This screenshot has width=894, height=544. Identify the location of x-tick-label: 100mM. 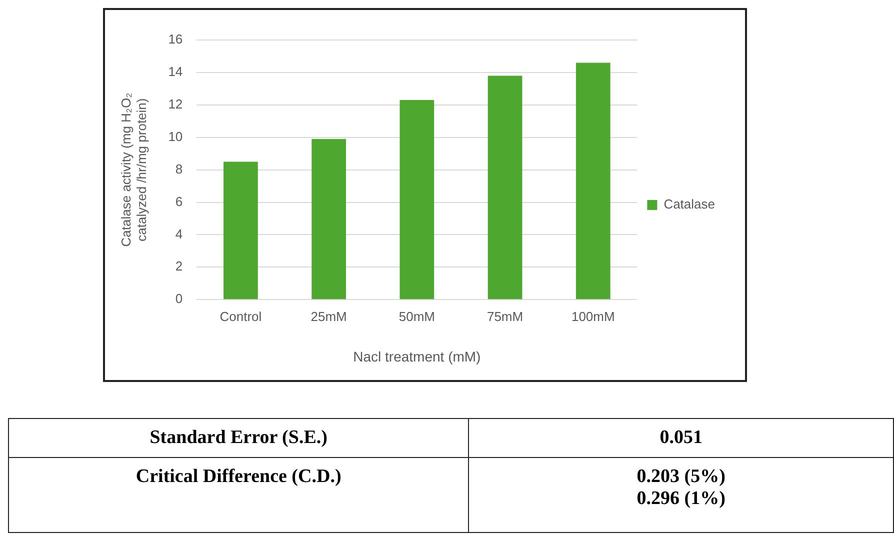
(593, 316).